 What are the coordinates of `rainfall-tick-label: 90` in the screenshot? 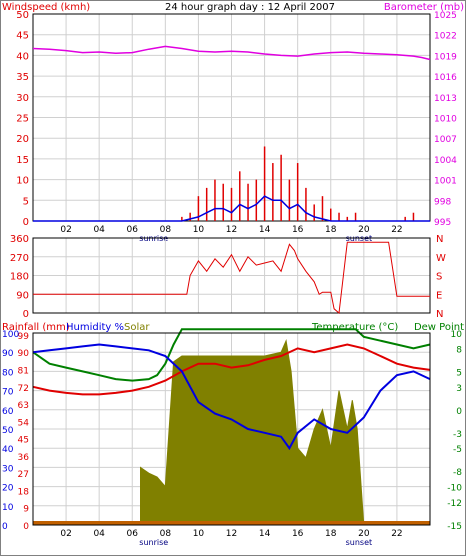 It's located at (24, 354).